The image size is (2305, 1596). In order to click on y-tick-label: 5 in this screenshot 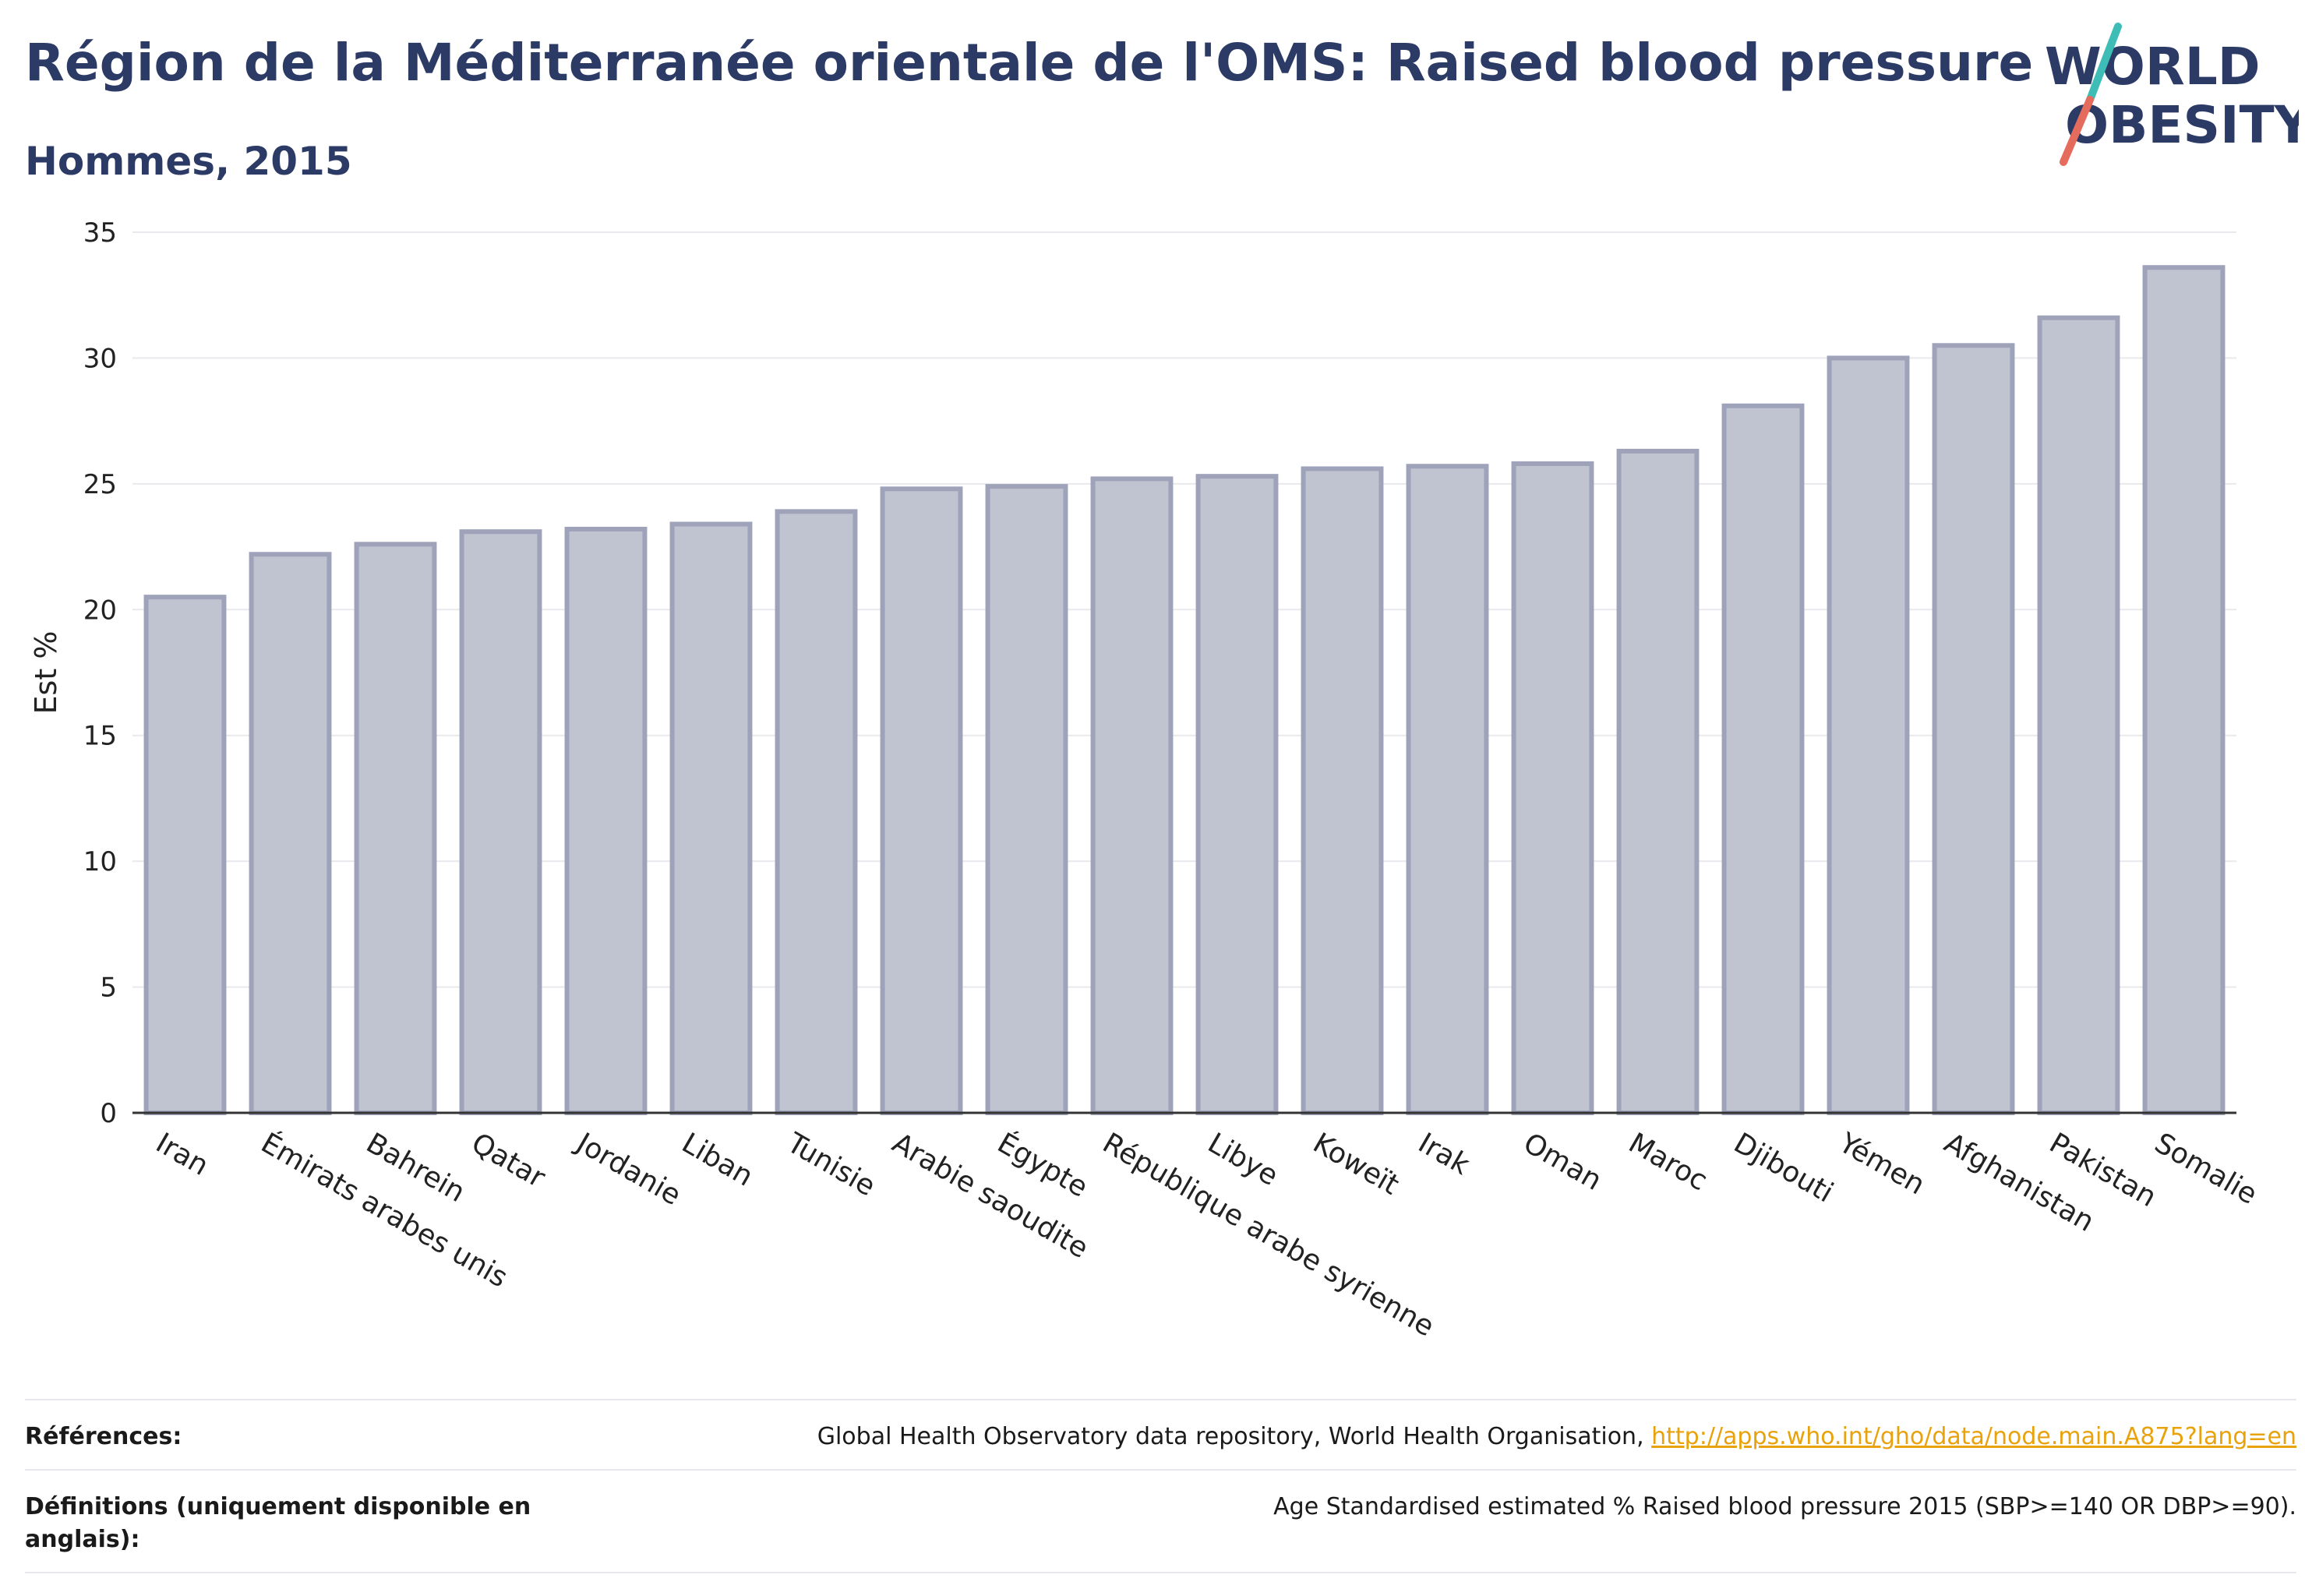, I will do `click(109, 988)`.